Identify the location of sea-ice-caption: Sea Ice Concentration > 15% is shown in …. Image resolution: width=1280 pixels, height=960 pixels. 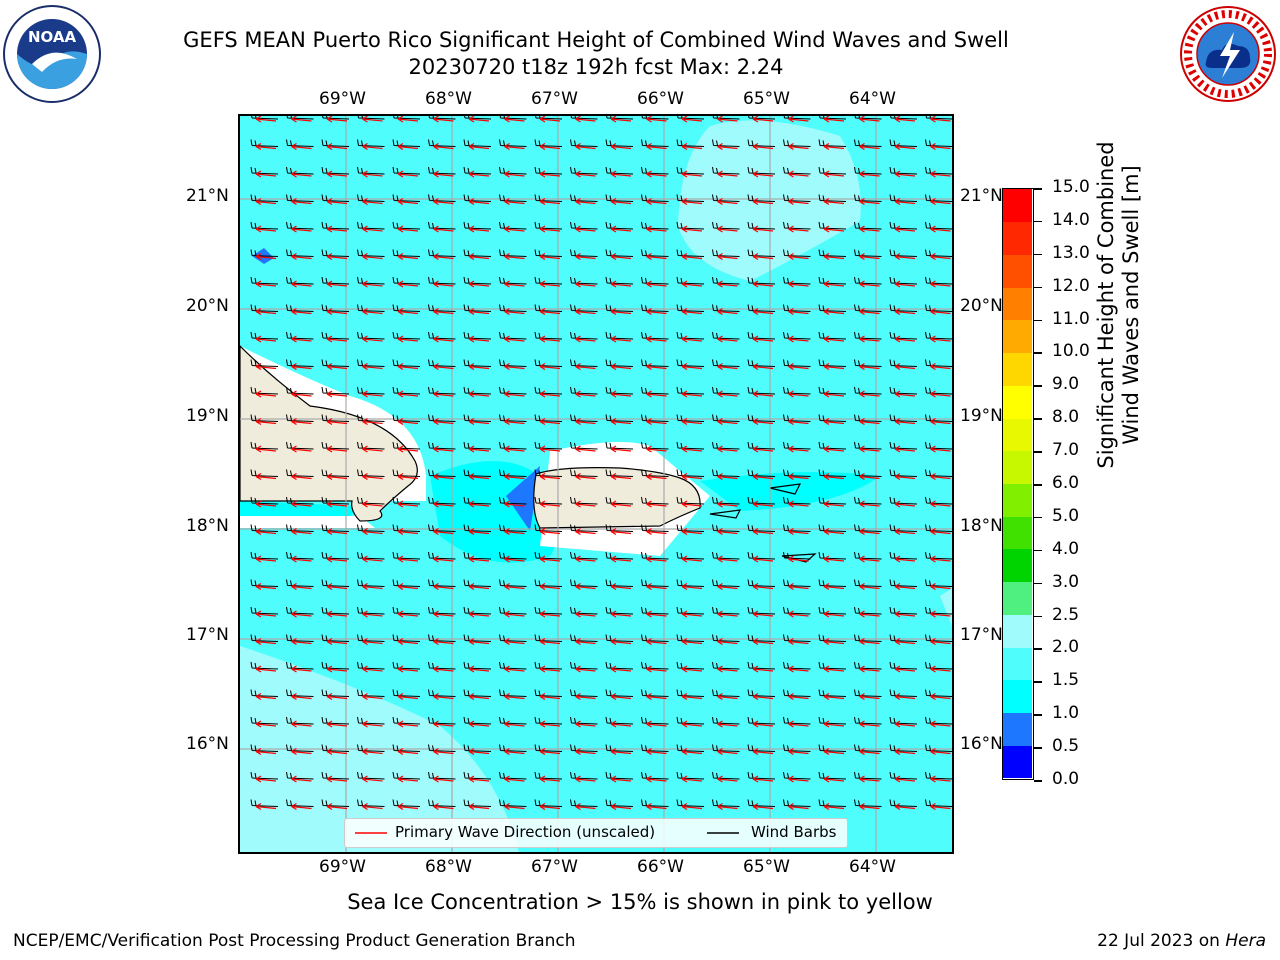
(640, 902).